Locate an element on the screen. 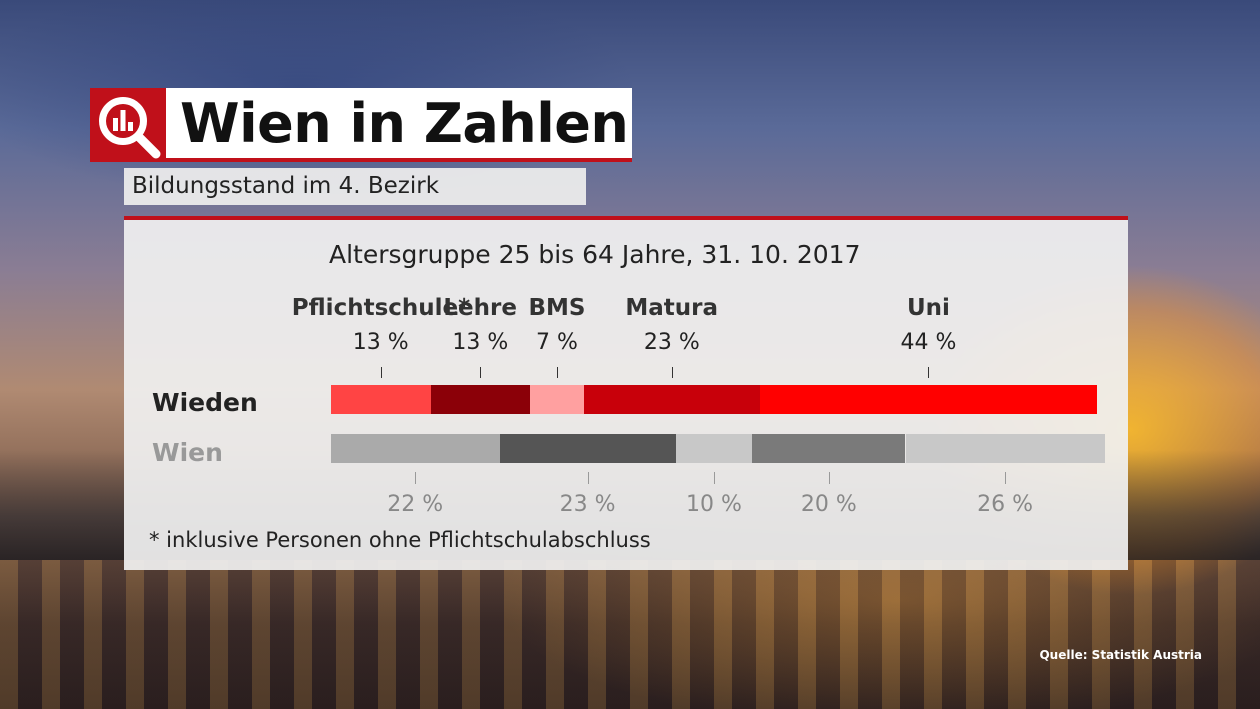 The height and width of the screenshot is (709, 1260). title-box: Wien in Zahlen is located at coordinates (399, 125).